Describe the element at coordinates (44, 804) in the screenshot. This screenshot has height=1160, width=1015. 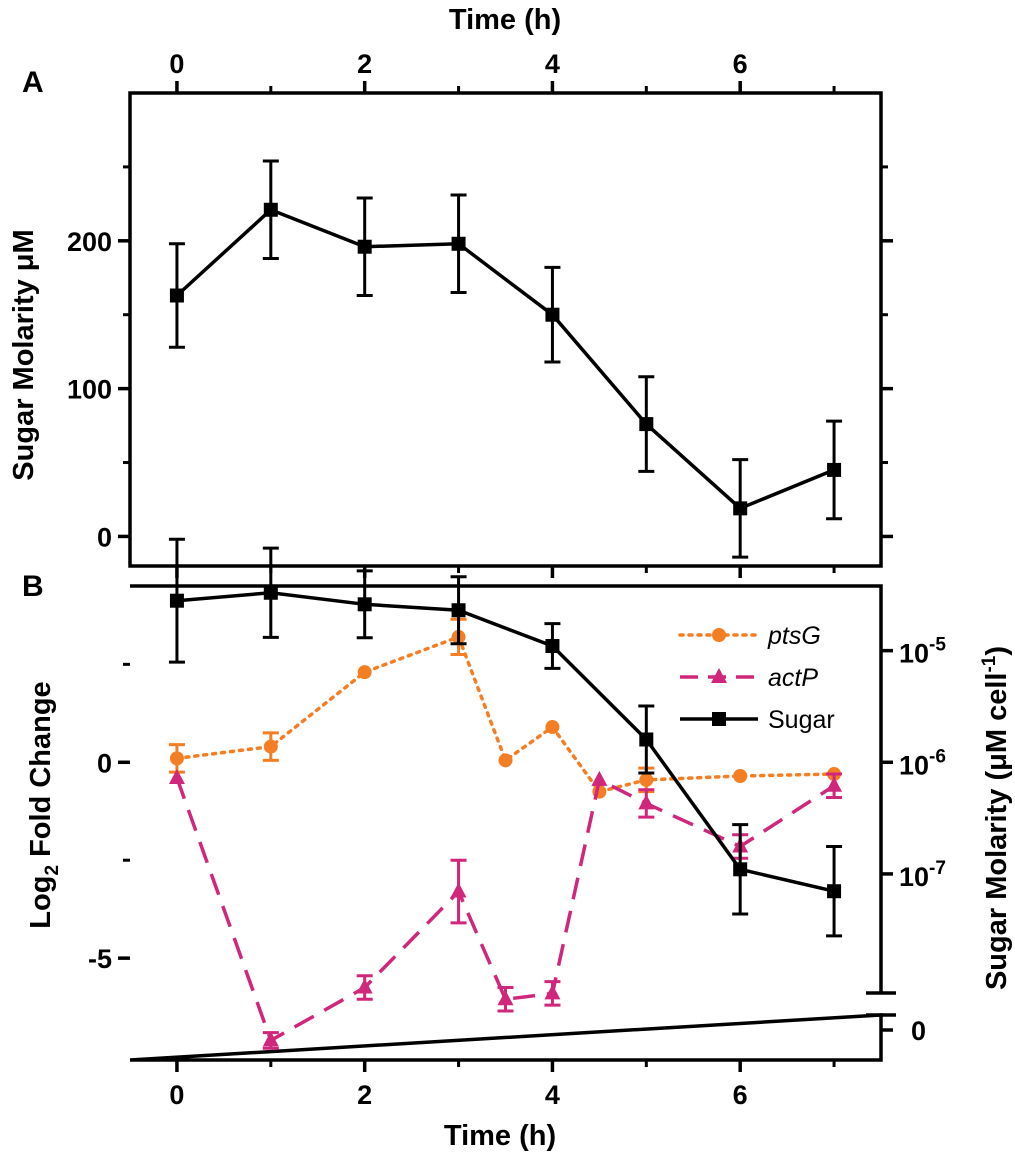
I see `panel-b-y-axis-title: Log2 Fold Change` at that location.